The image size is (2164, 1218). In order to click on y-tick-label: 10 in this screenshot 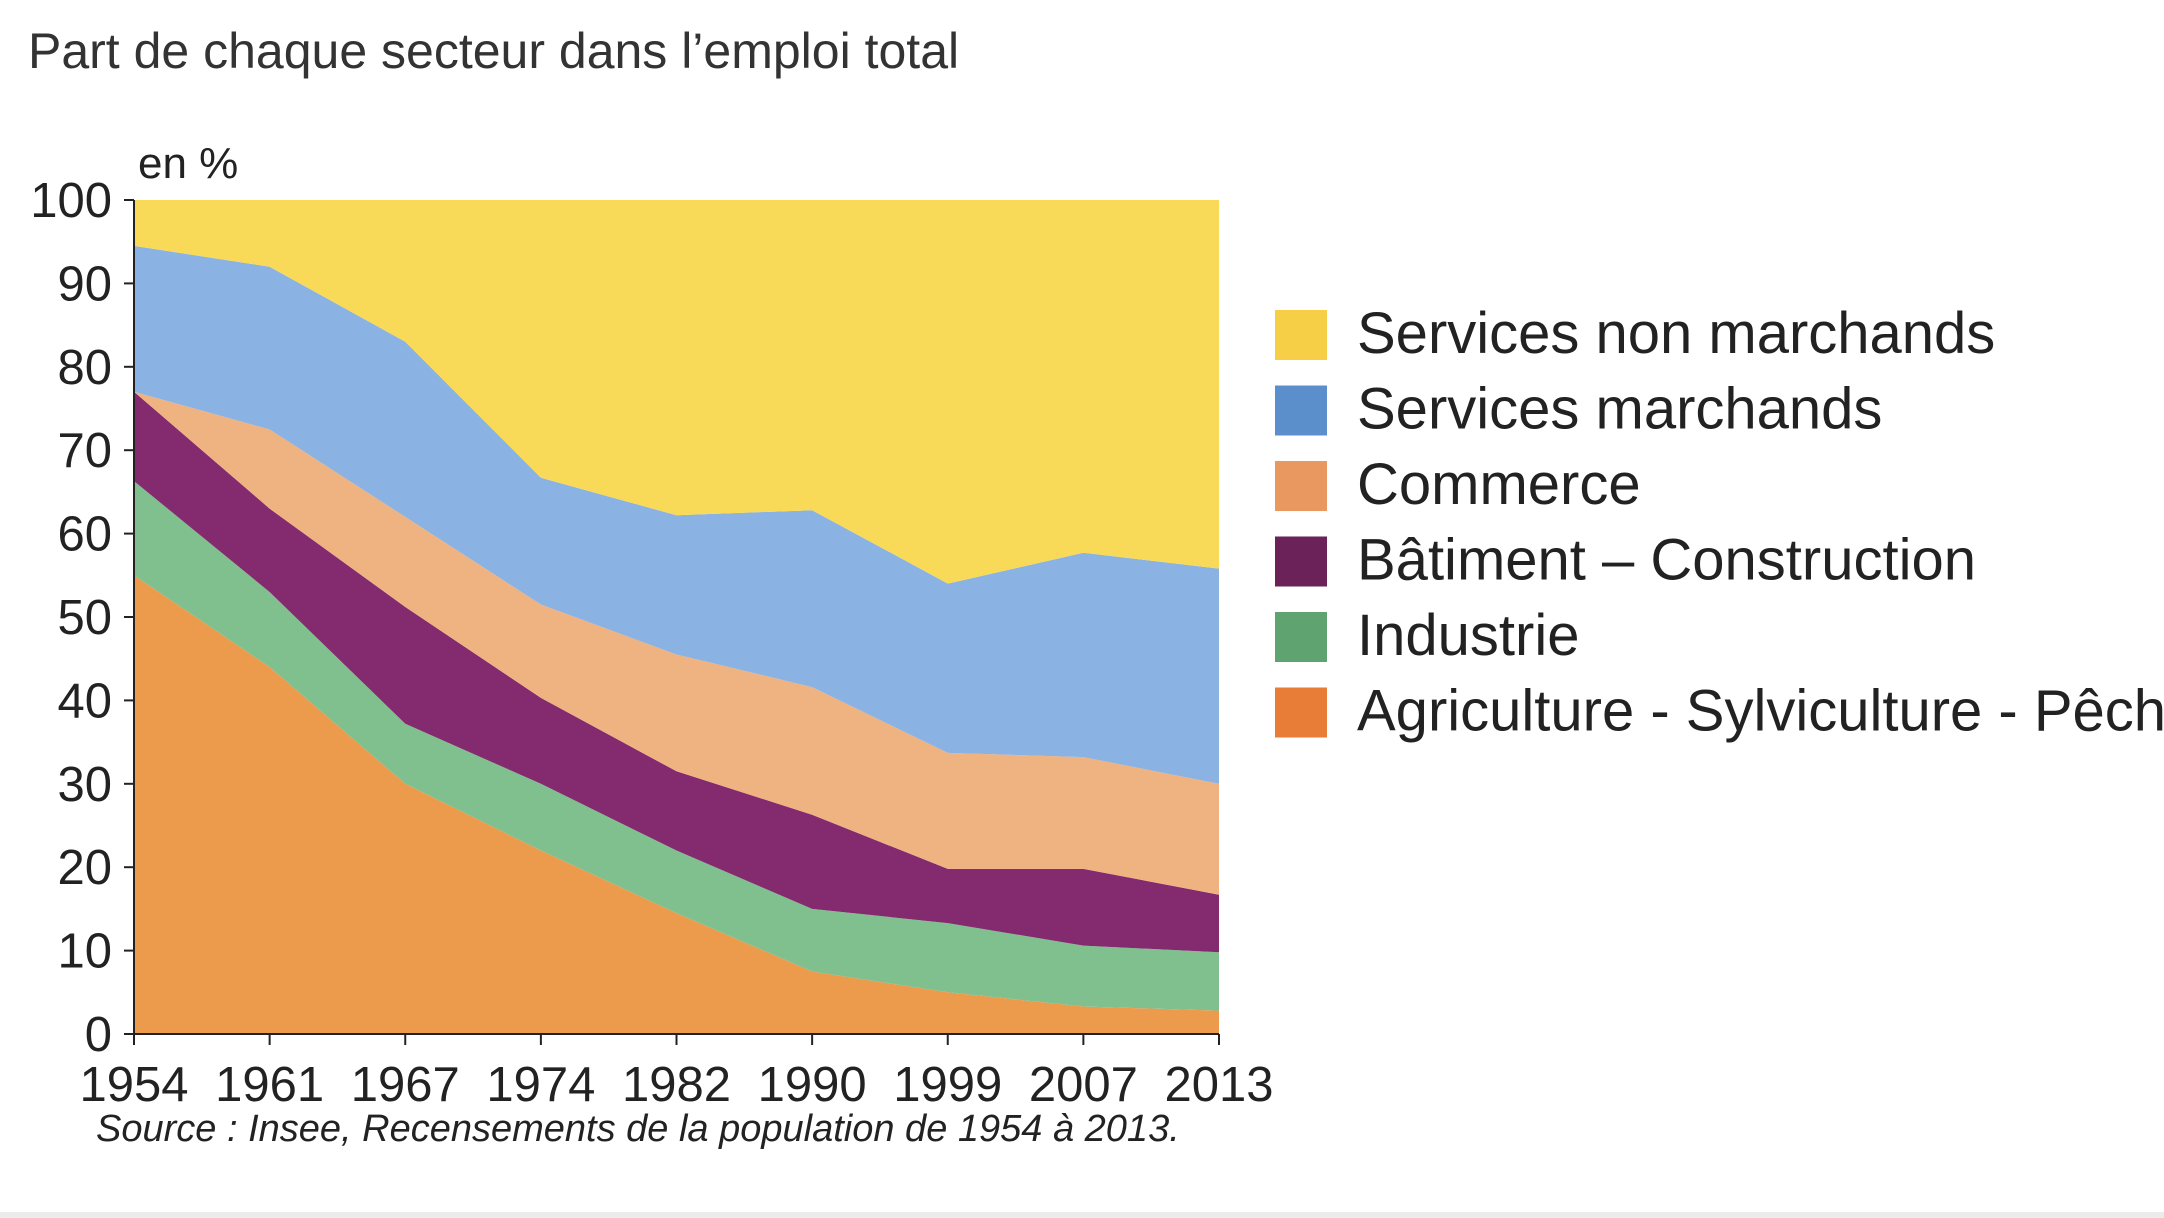, I will do `click(84, 952)`.